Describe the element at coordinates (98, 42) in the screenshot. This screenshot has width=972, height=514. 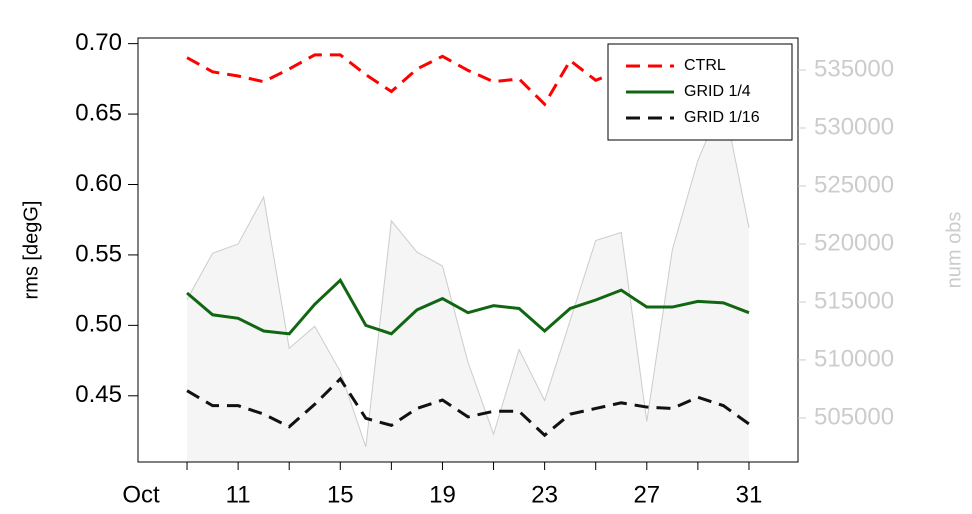
I see `y-tick-label: 0.70` at that location.